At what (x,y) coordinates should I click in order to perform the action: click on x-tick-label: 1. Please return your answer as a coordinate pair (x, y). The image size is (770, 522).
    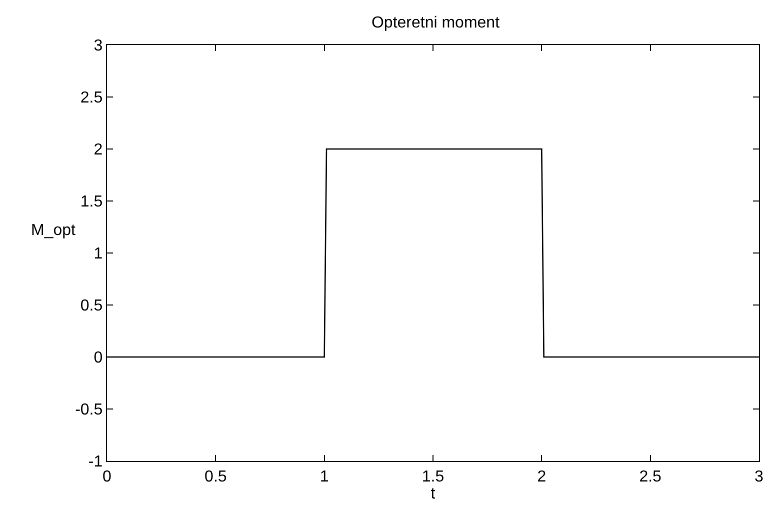
    Looking at the image, I should click on (324, 477).